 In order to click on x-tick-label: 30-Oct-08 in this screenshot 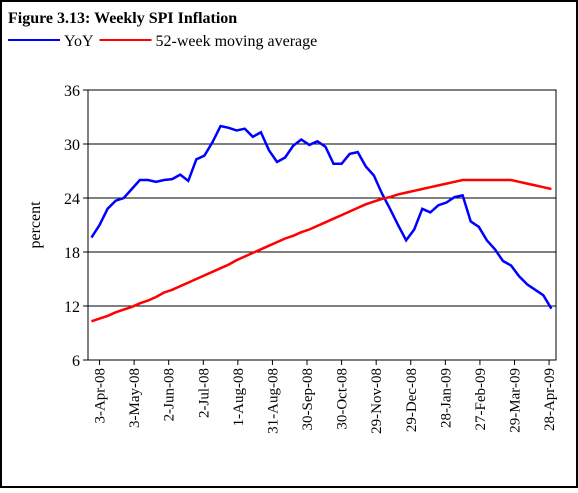, I will do `click(343, 399)`.